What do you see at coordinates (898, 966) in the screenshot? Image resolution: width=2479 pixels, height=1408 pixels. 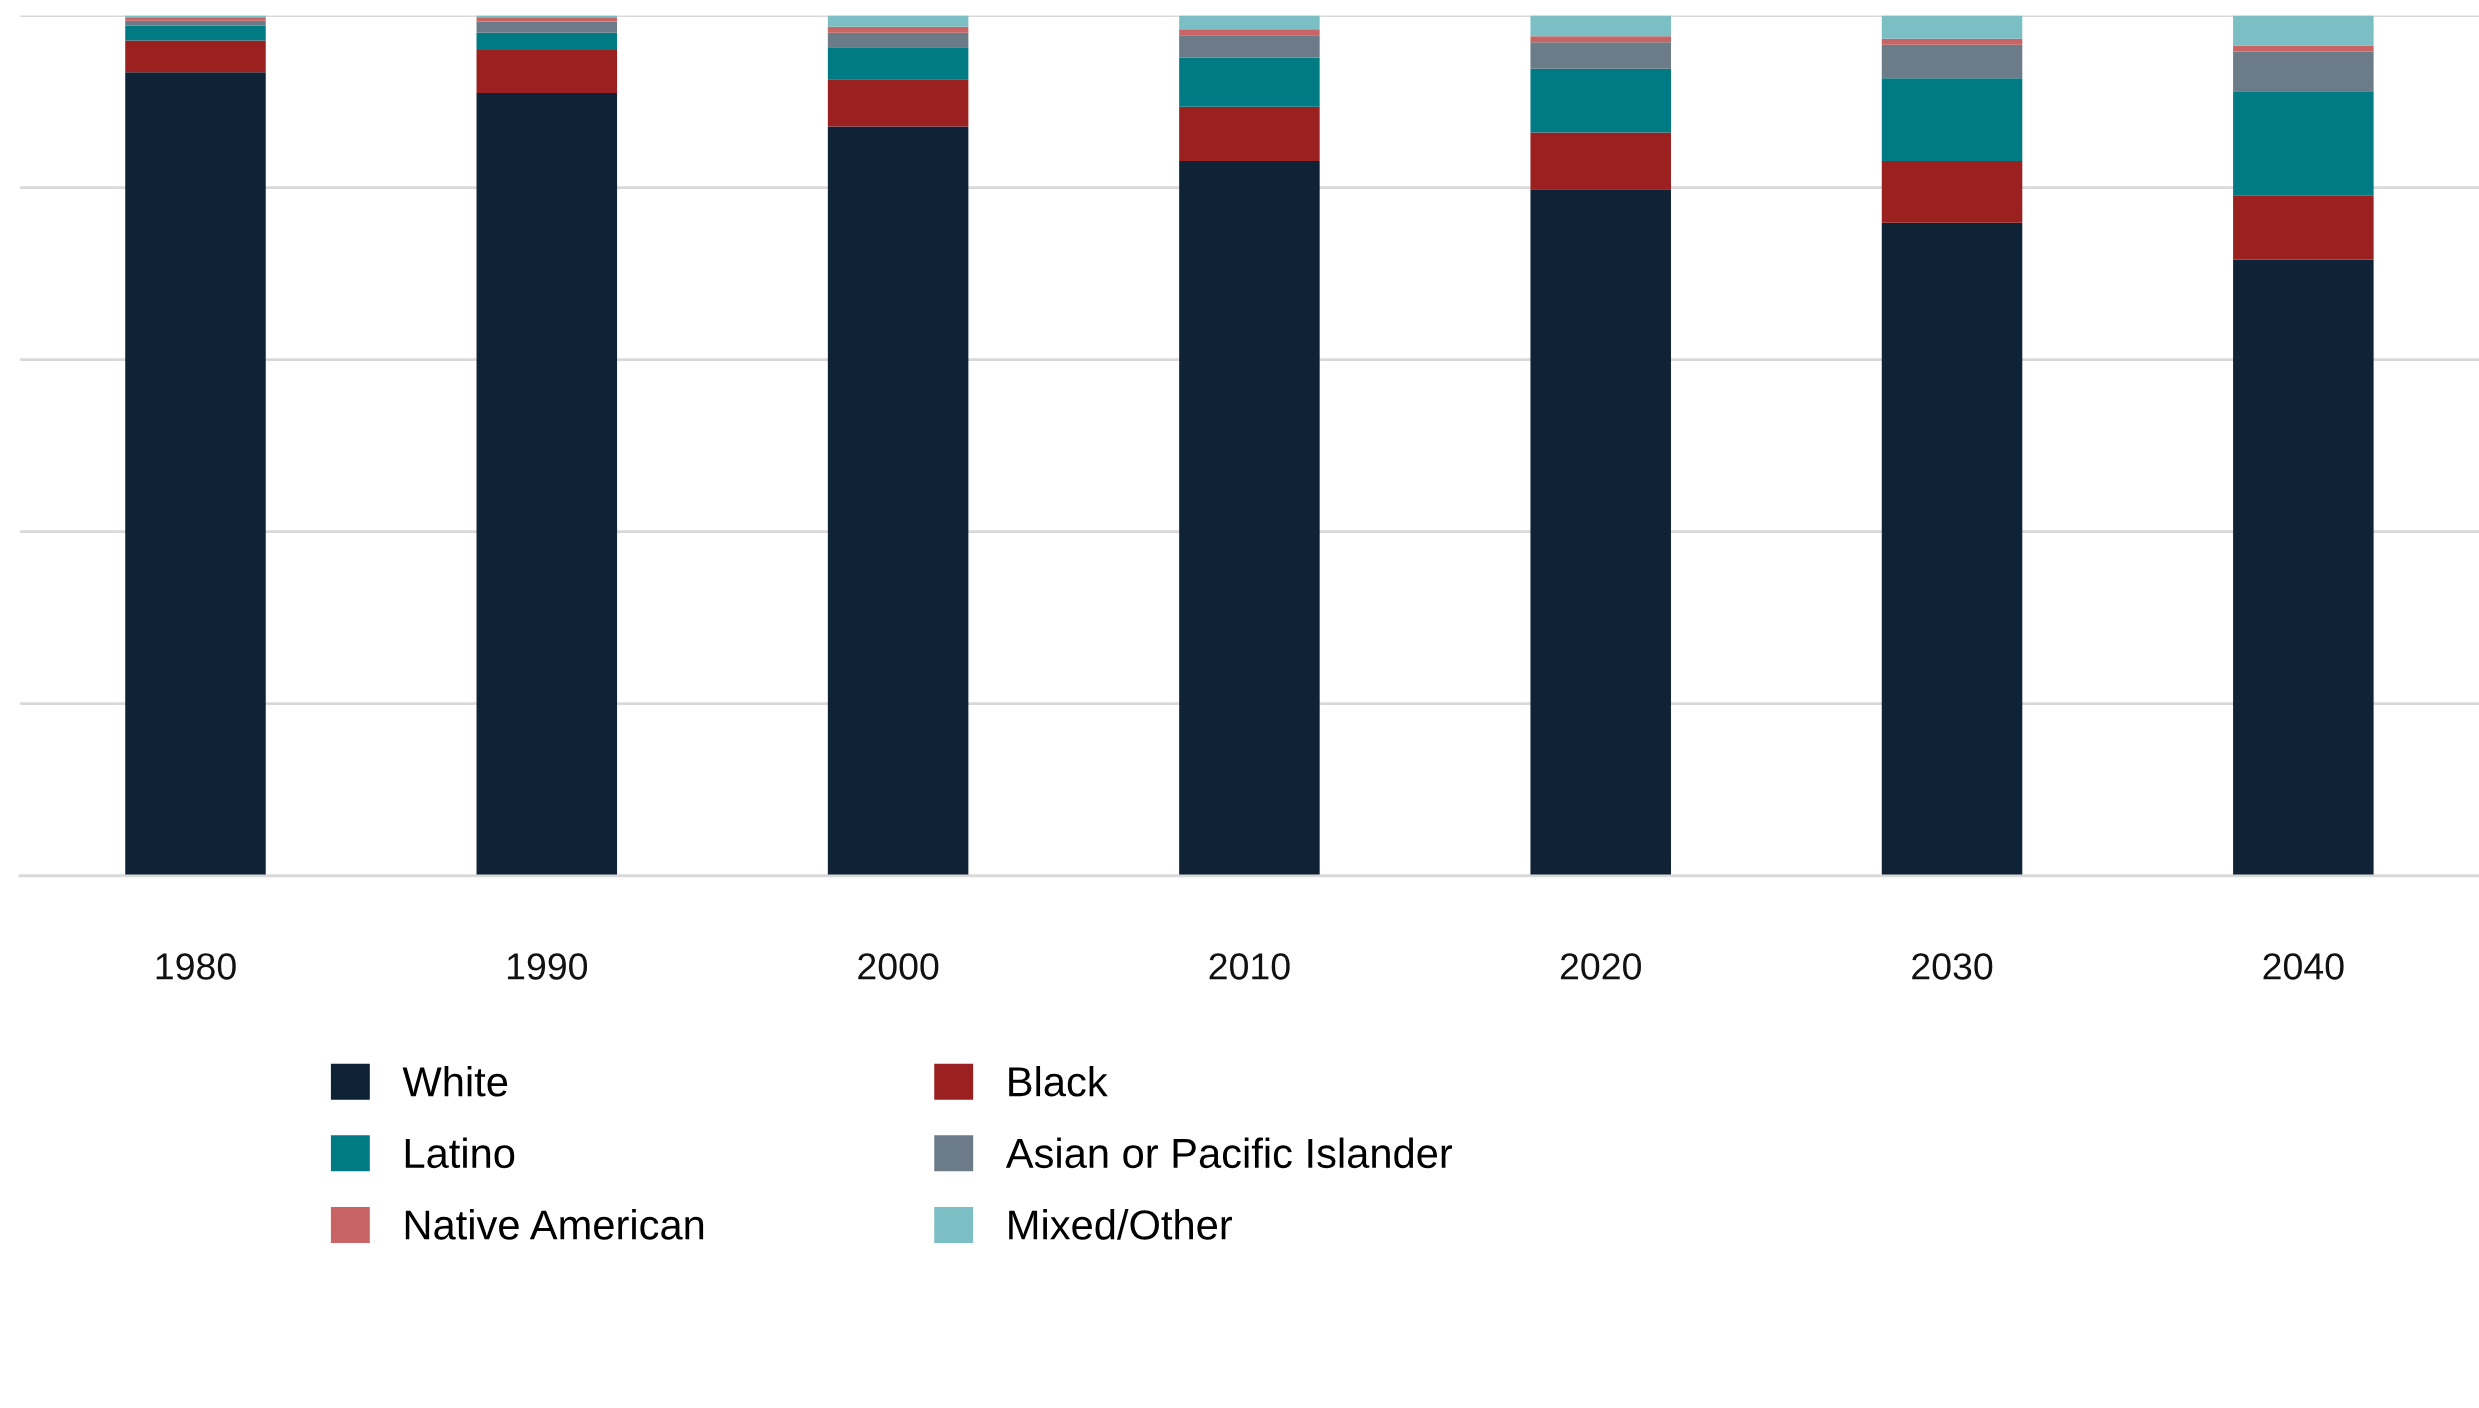 I see `x-tick-label: 2000` at bounding box center [898, 966].